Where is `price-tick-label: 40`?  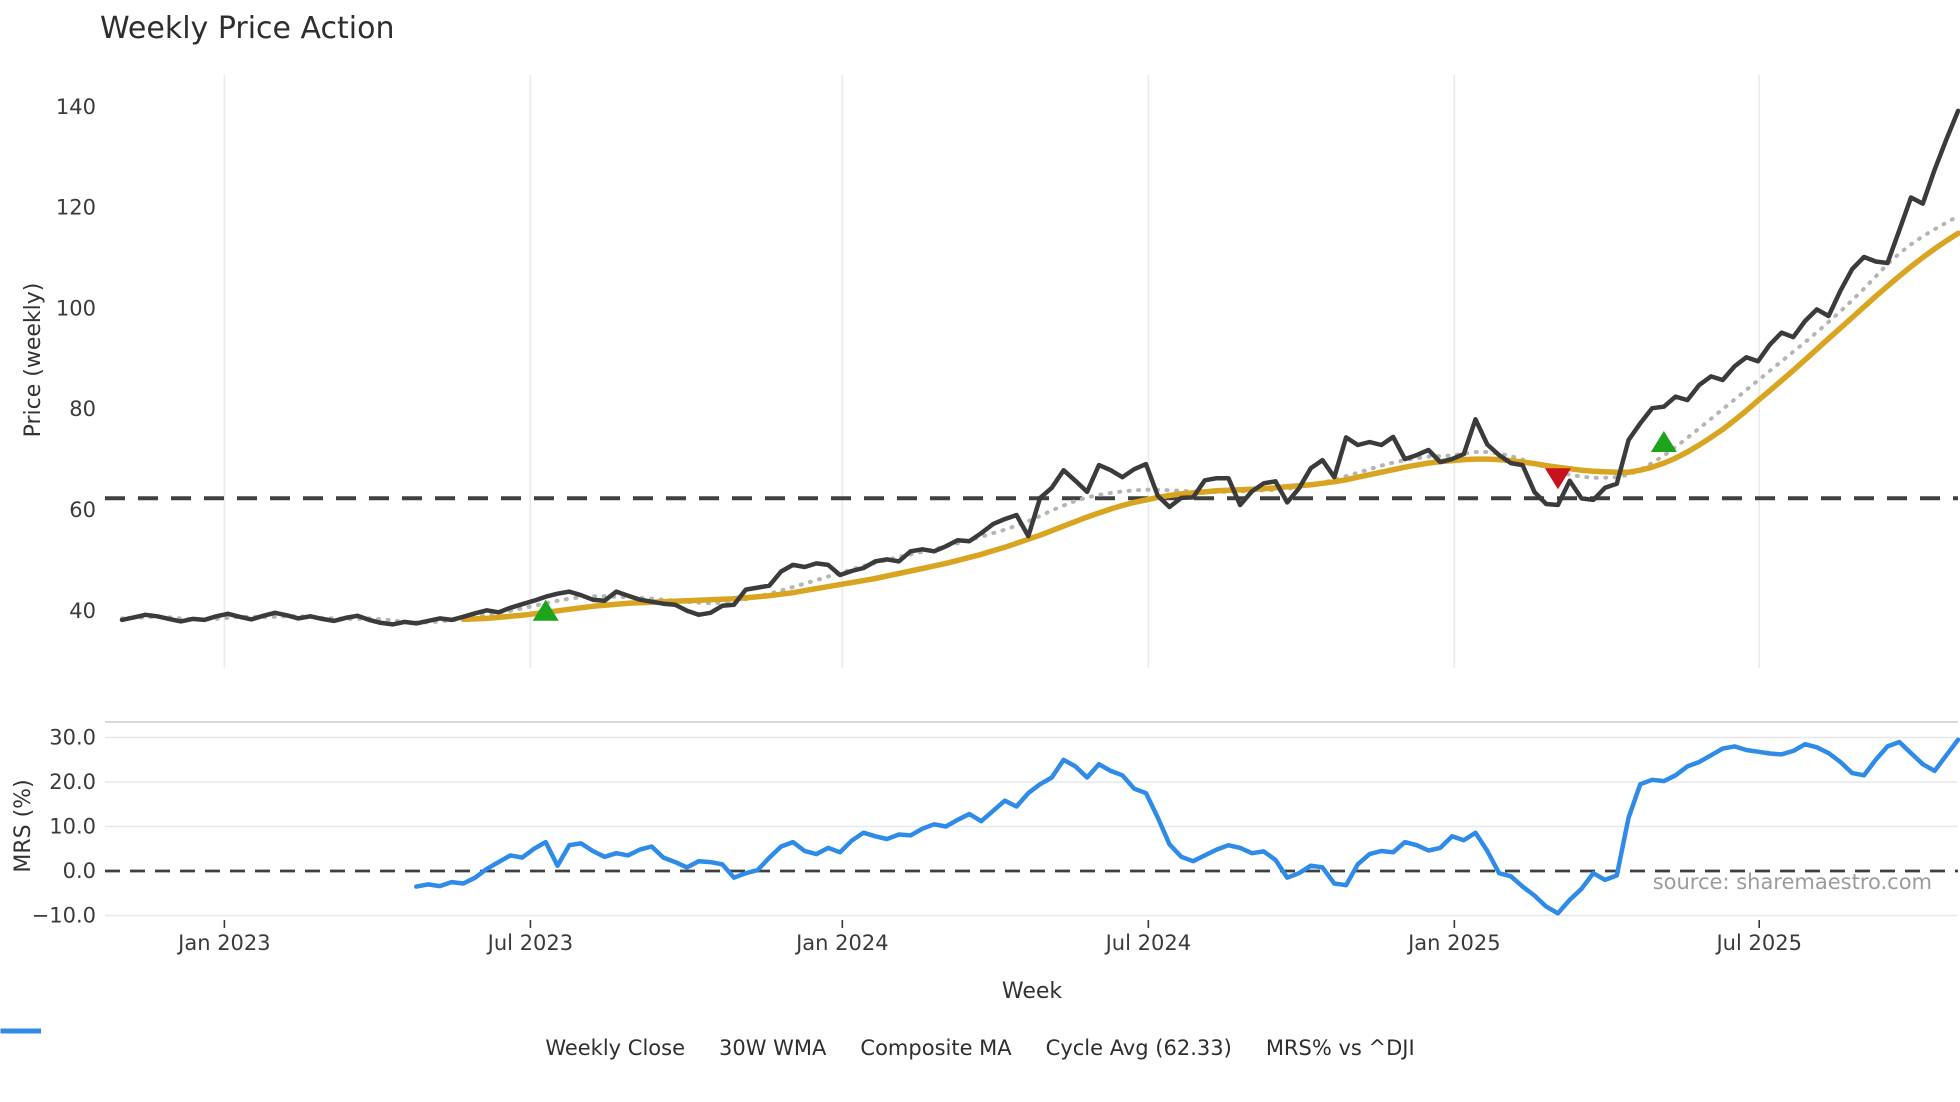 price-tick-label: 40 is located at coordinates (82, 611).